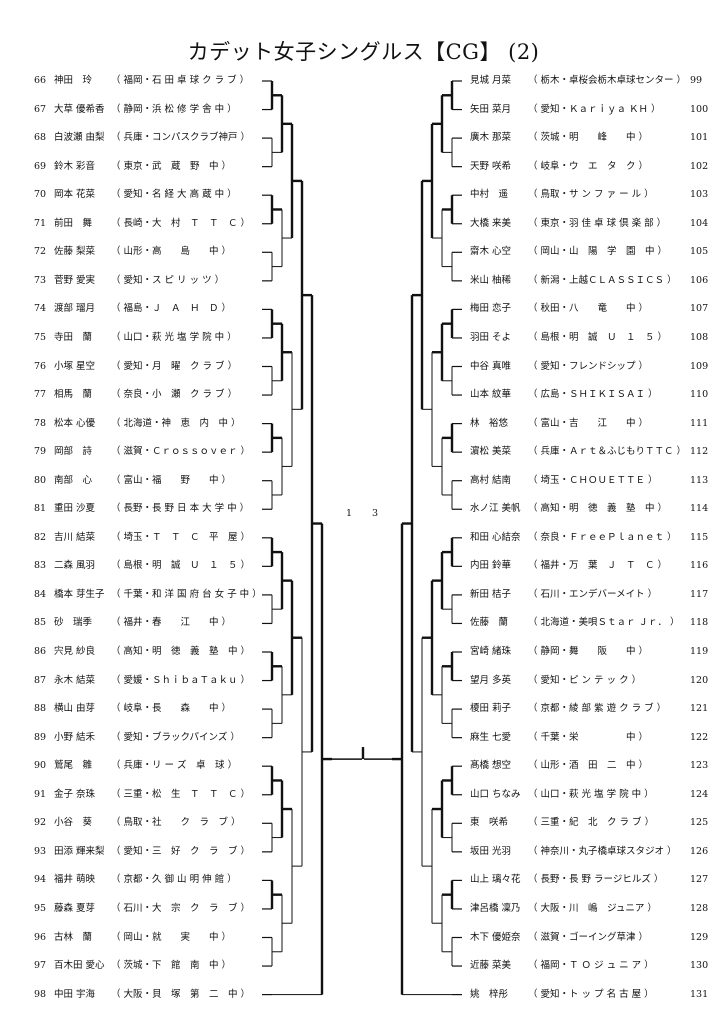  I want to click on right-entry: 107 梅田 恋子 （ 秋田・八 竜 中 ）, so click(590, 309).